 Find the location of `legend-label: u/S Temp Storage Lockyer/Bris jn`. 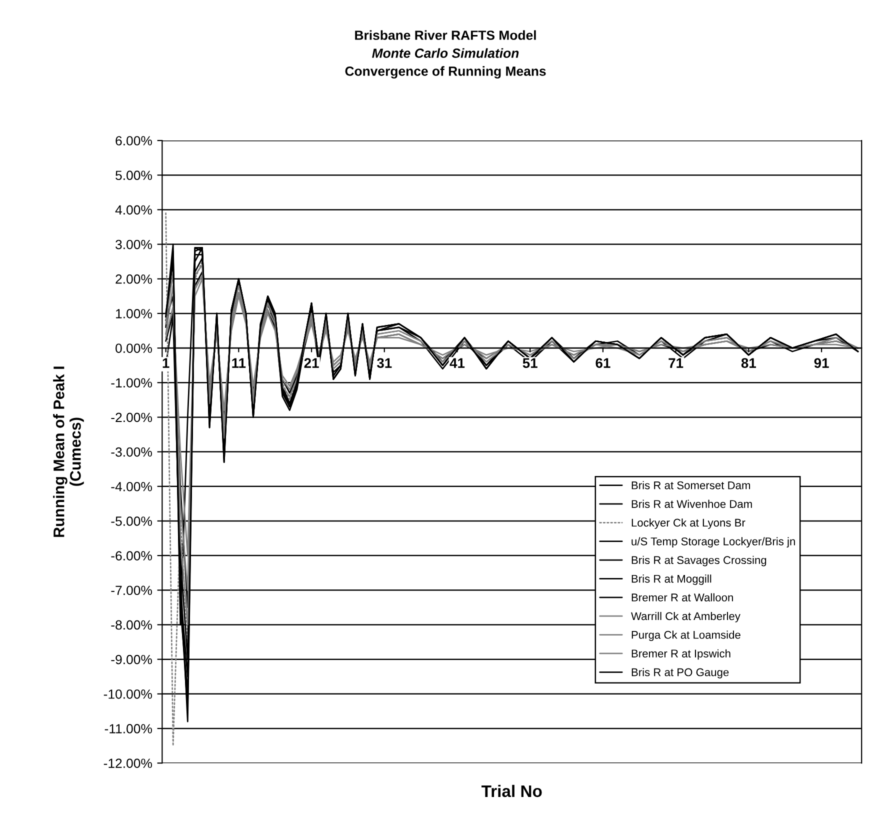

legend-label: u/S Temp Storage Lockyer/Bris jn is located at coordinates (713, 542).